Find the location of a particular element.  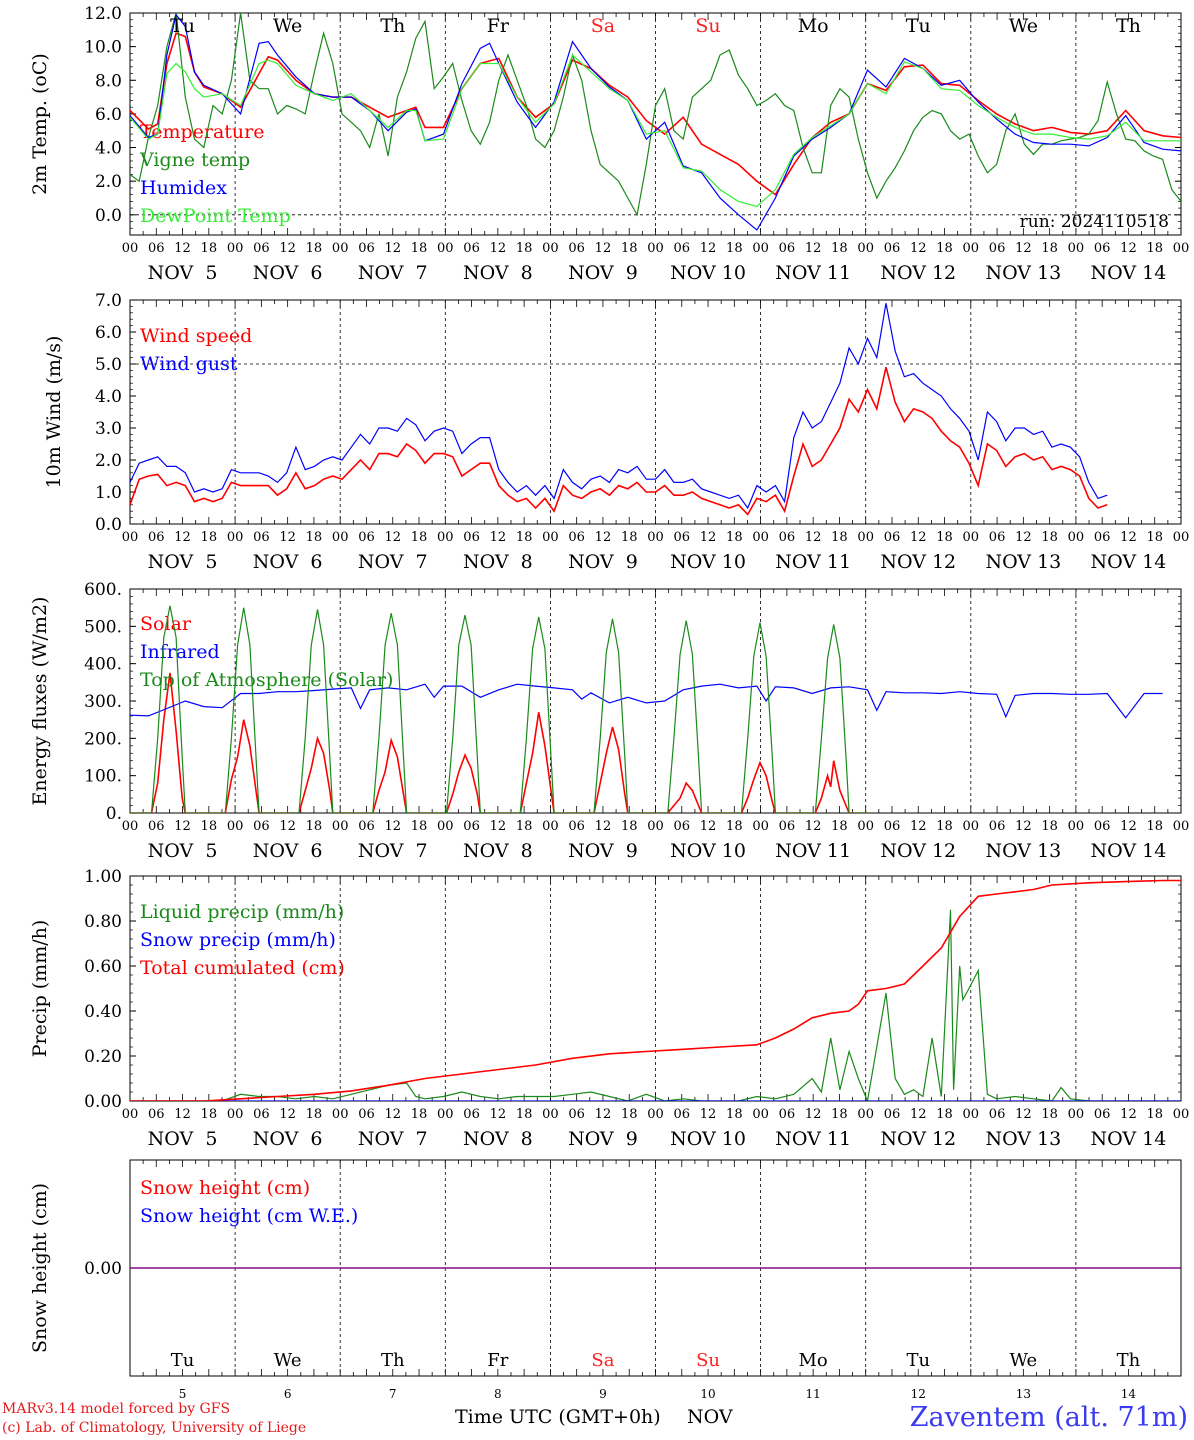

temperature-series-0-line is located at coordinates (655, 114).